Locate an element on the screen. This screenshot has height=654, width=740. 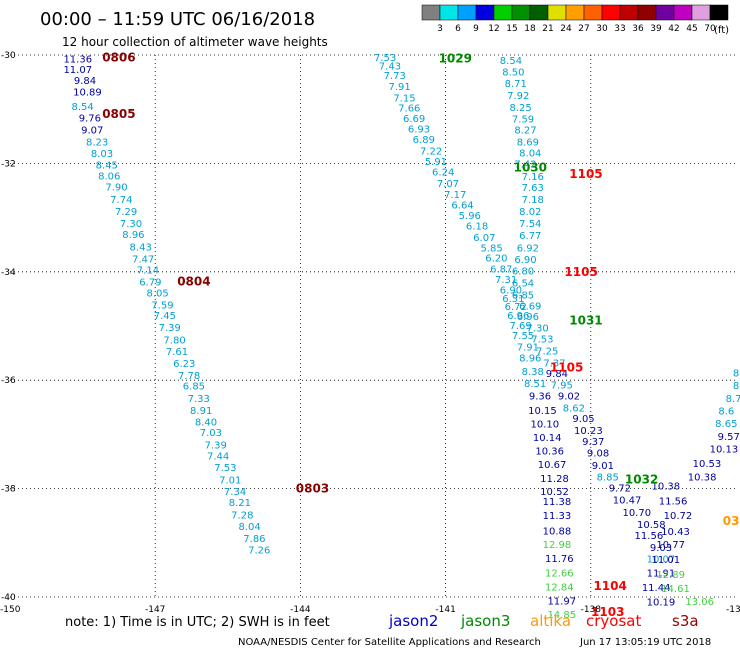
pass-time-label: 0805 is located at coordinates (118, 114).